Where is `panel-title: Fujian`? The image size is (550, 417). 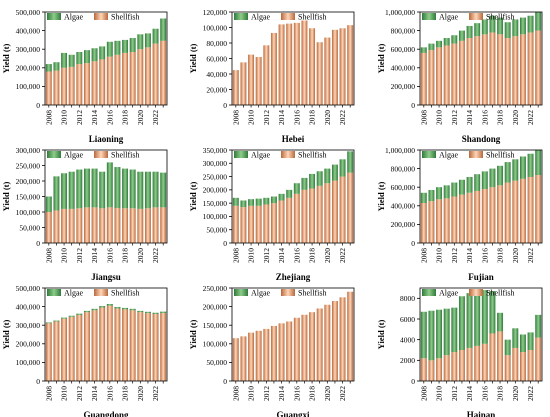 panel-title: Fujian is located at coordinates (481, 277).